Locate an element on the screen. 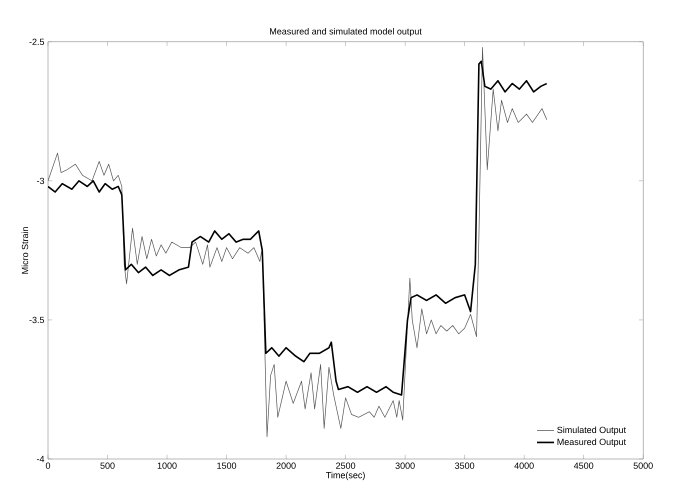  y-tick-label: -3 is located at coordinates (40, 181).